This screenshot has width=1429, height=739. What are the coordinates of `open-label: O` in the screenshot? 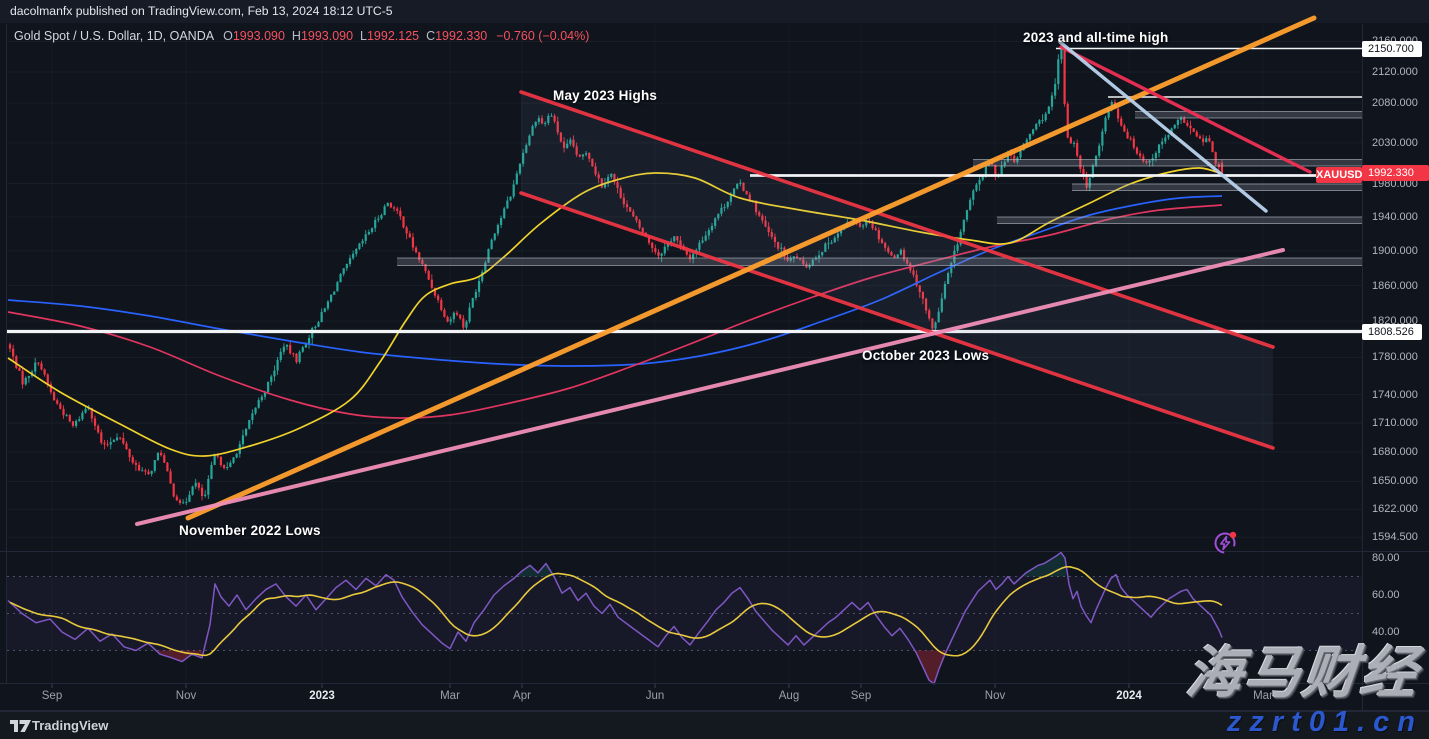 It's located at (228, 36).